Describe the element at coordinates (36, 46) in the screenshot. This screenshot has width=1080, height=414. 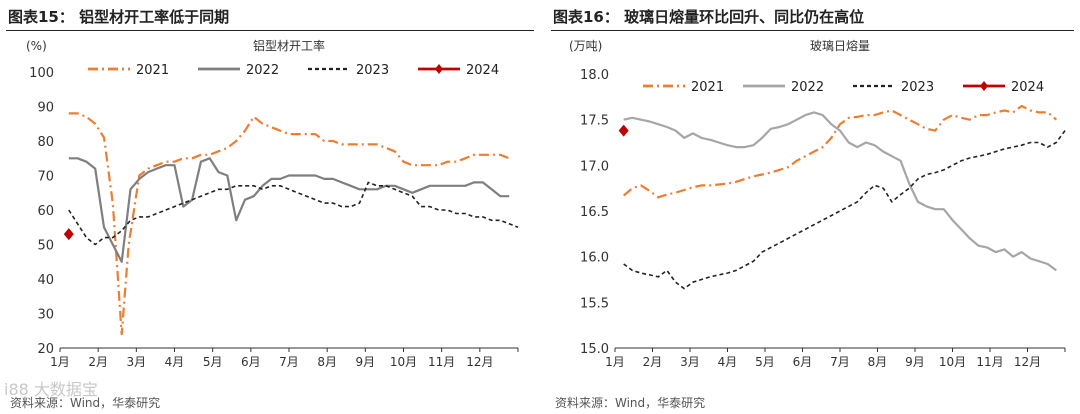
I see `y-axis-label: (%)` at that location.